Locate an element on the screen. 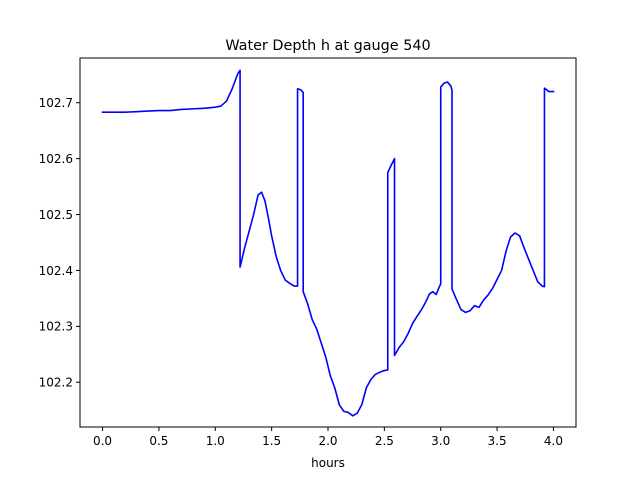 The height and width of the screenshot is (480, 640). x-tick-label: 0.0 is located at coordinates (102, 441).